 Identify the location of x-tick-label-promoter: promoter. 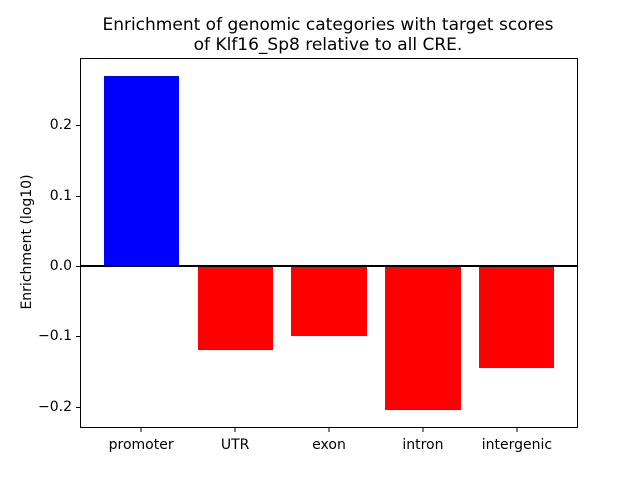
(141, 445).